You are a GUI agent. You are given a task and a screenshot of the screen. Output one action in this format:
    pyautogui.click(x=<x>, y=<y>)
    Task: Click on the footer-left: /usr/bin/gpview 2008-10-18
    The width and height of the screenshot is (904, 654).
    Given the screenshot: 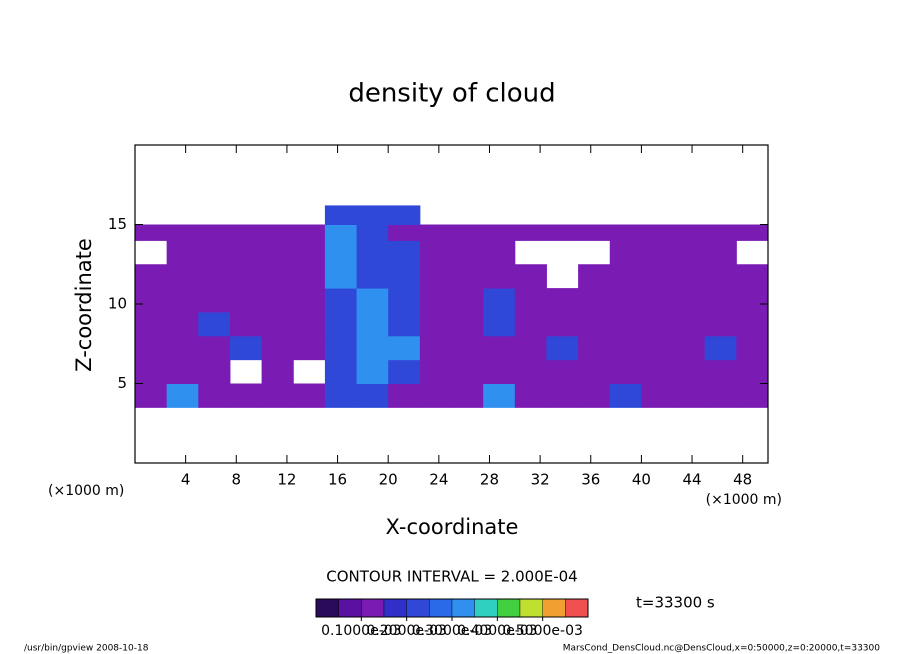 What is the action you would take?
    pyautogui.click(x=86, y=649)
    